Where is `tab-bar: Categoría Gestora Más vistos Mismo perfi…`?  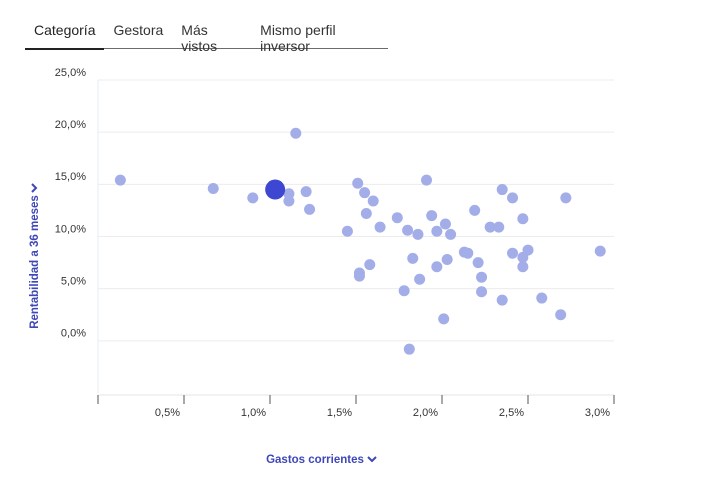 tab-bar: Categoría Gestora Más vistos Mismo perfi… is located at coordinates (206, 34).